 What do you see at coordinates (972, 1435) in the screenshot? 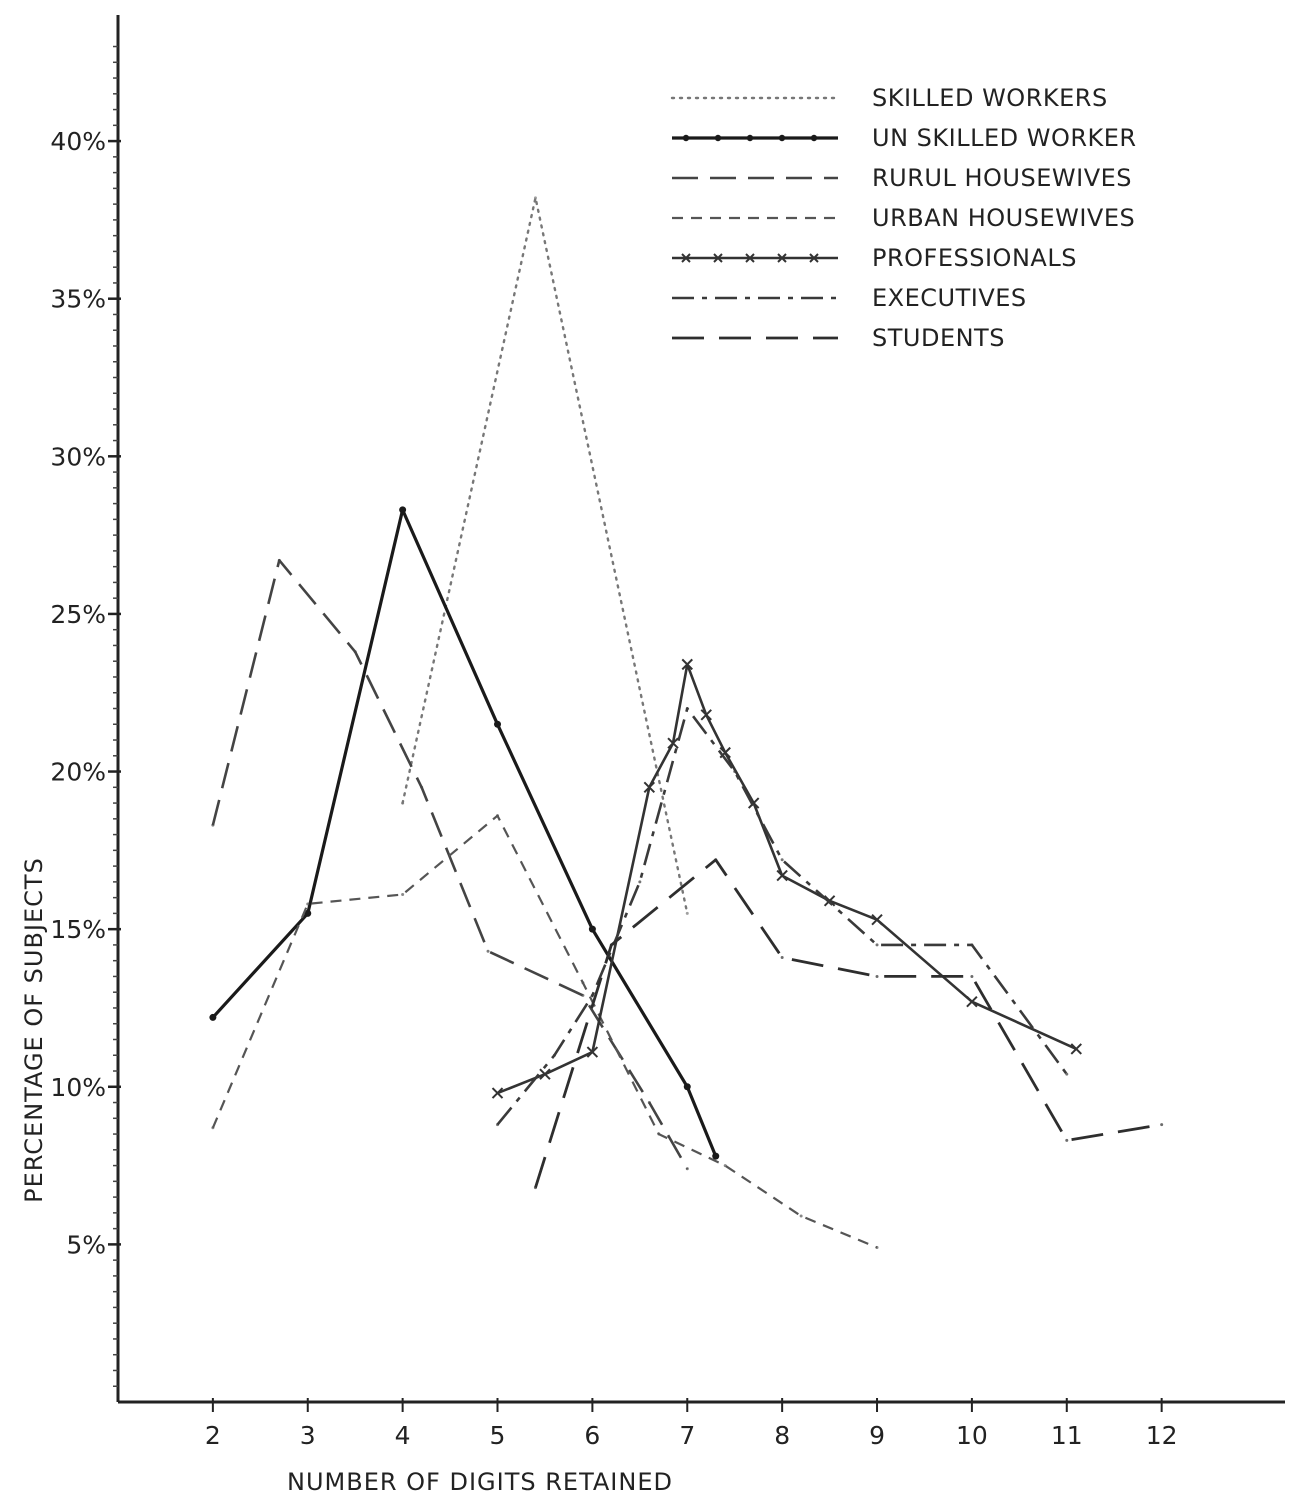
I see `x-tick-label: 10` at bounding box center [972, 1435].